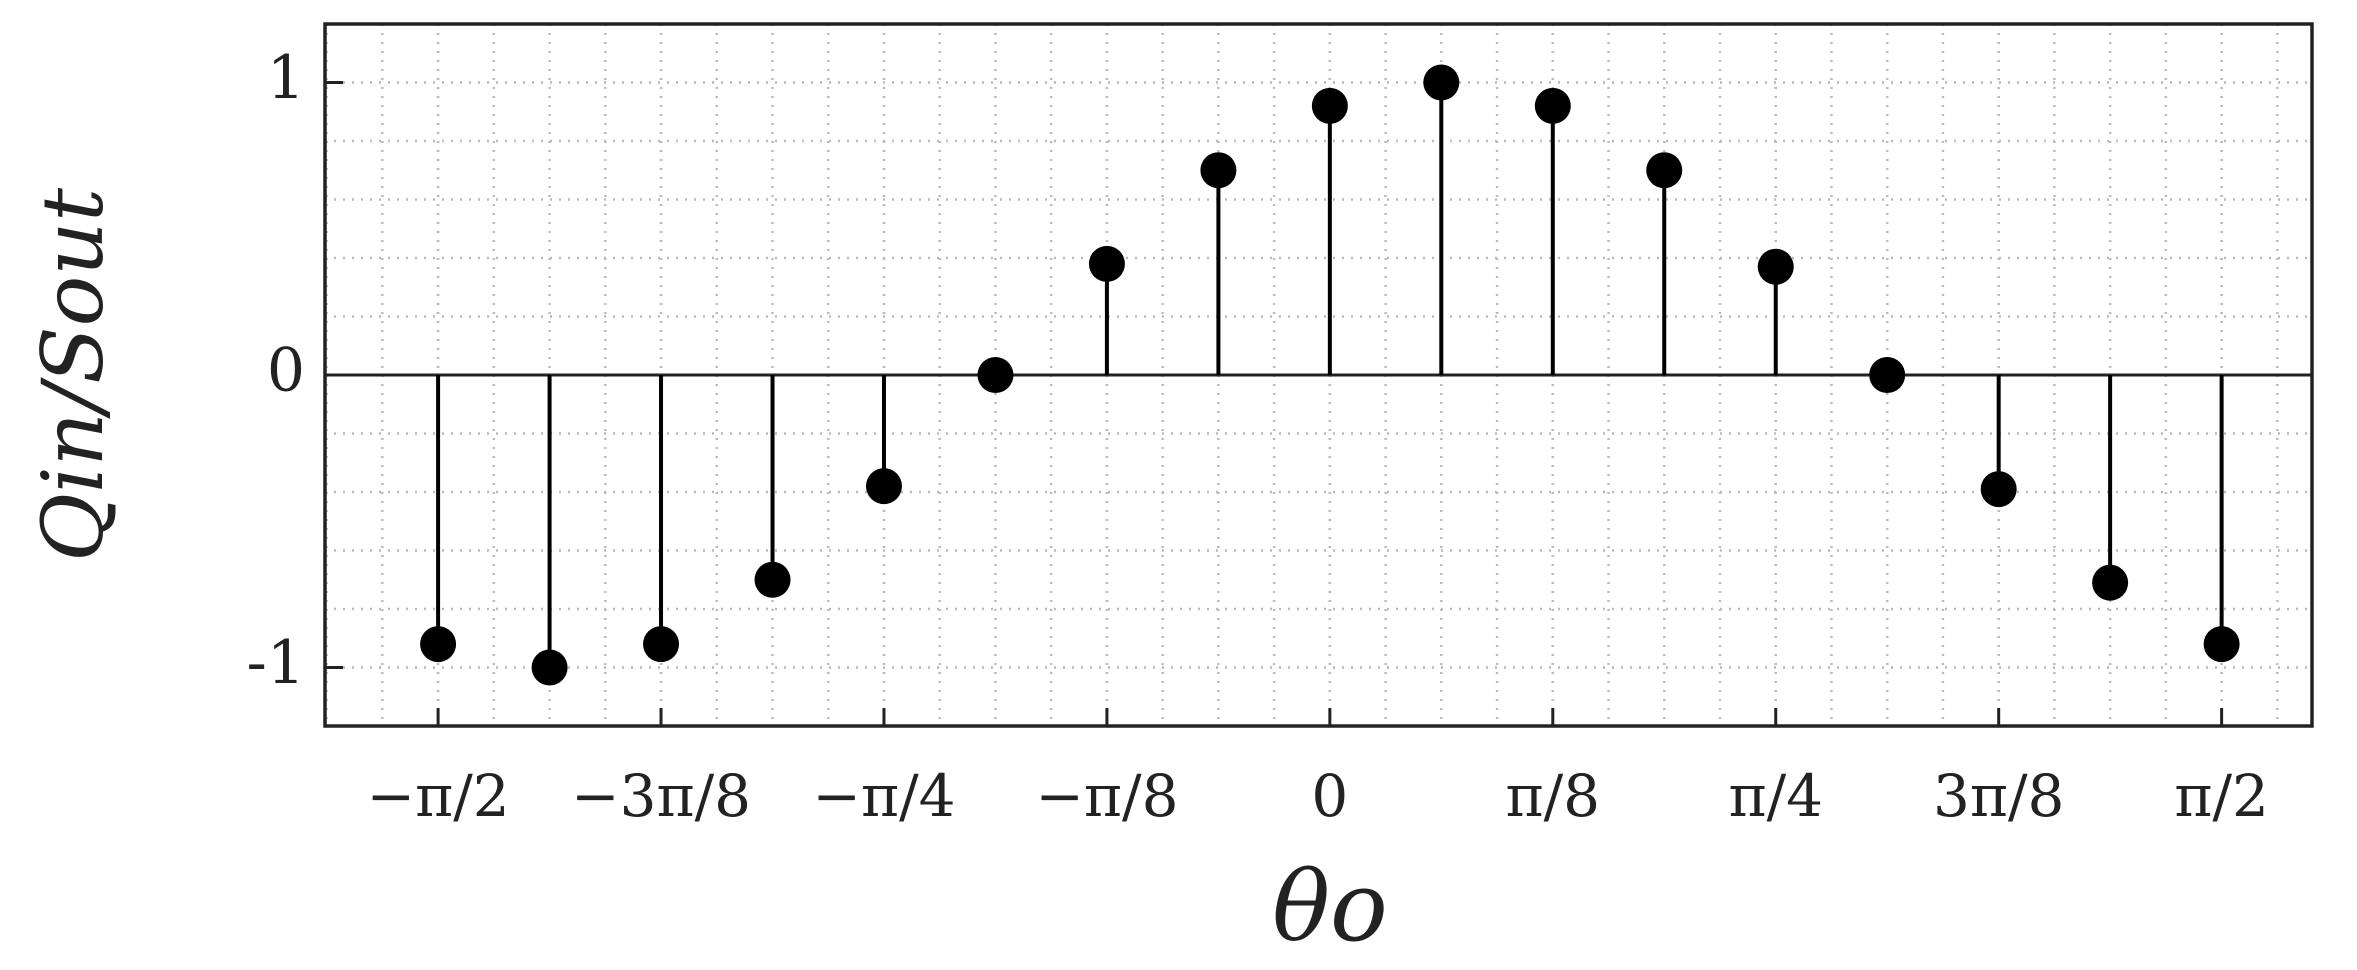 This screenshot has height=970, width=2357. Describe the element at coordinates (2221, 796) in the screenshot. I see `x-tick-label: π/2` at that location.